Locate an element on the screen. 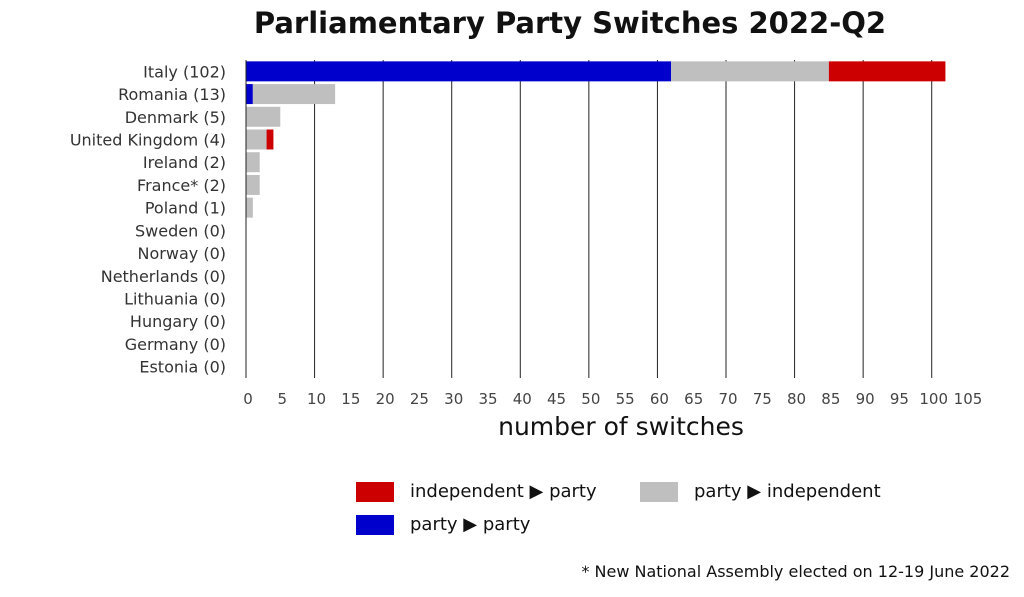  x-tick-label: 80 is located at coordinates (796, 399).